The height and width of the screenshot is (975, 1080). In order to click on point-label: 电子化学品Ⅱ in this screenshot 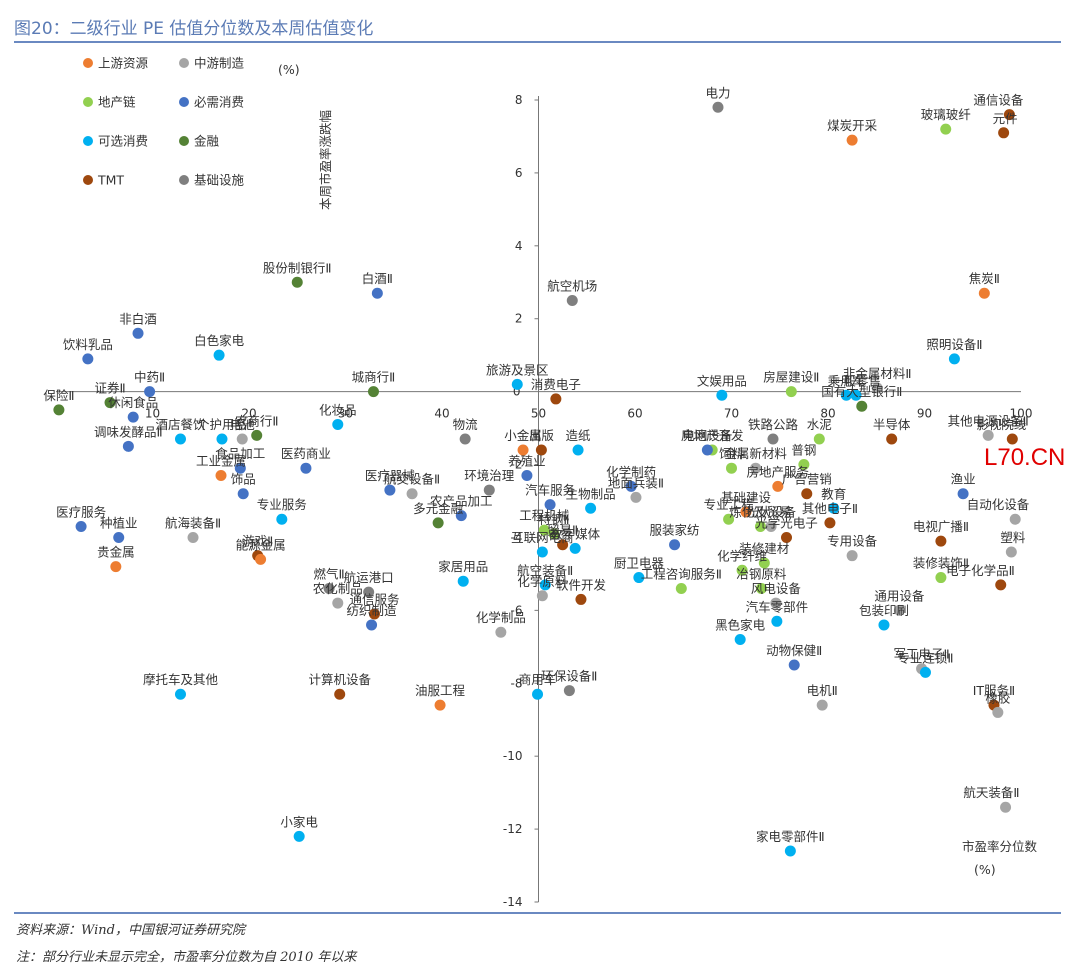, I will do `click(980, 570)`.